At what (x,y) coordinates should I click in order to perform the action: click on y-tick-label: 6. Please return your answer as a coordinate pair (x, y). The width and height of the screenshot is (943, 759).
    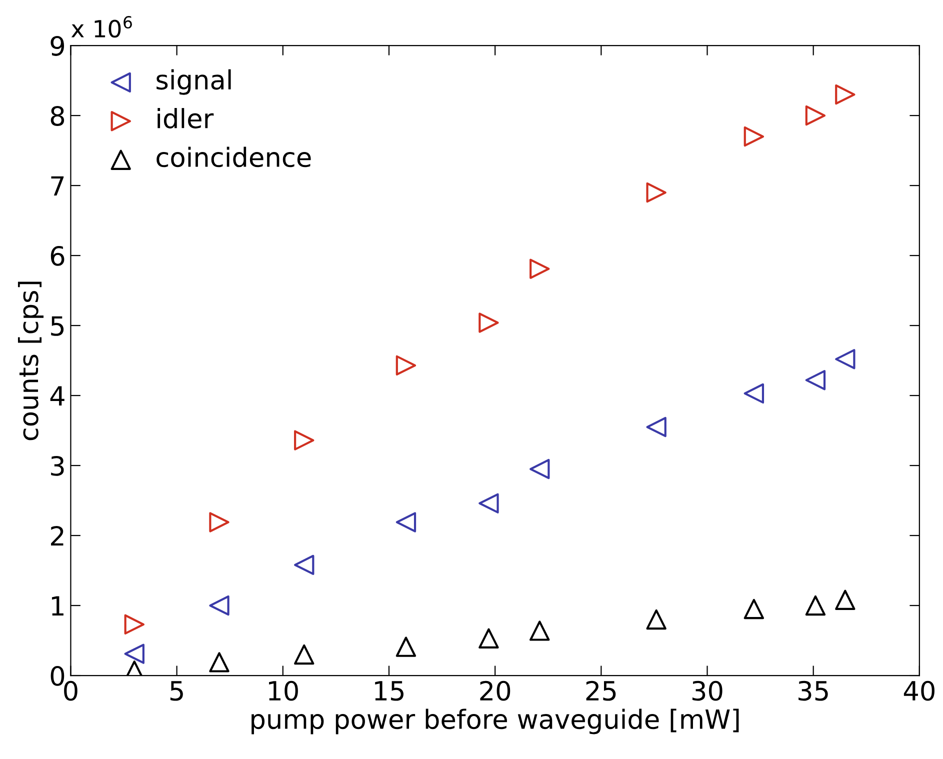
    Looking at the image, I should click on (57, 256).